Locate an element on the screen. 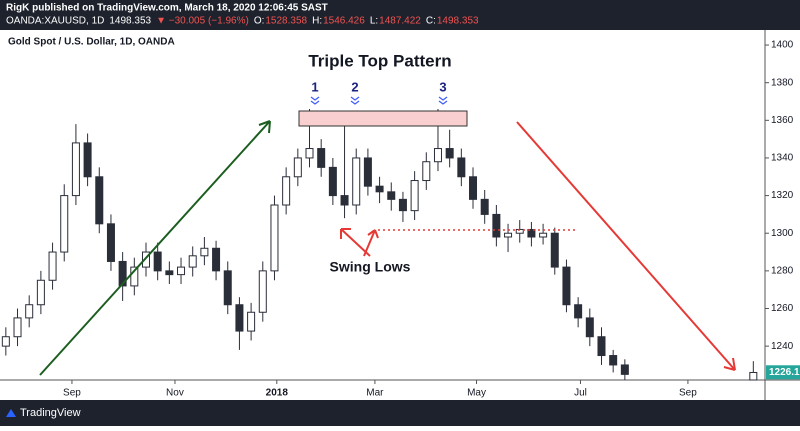 The height and width of the screenshot is (431, 800). chart-title: Triple Top Pattern is located at coordinates (379, 60).